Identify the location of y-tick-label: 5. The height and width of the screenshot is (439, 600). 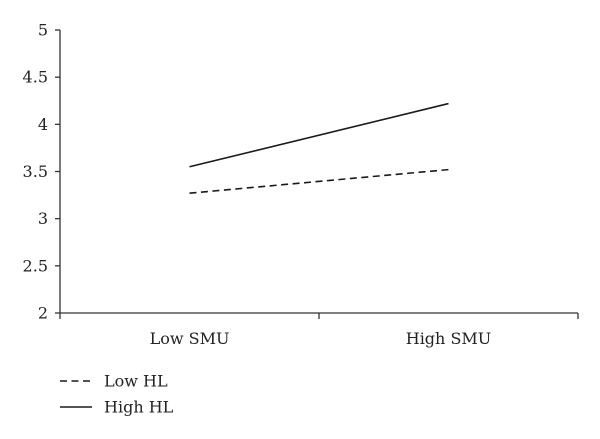
(43, 30).